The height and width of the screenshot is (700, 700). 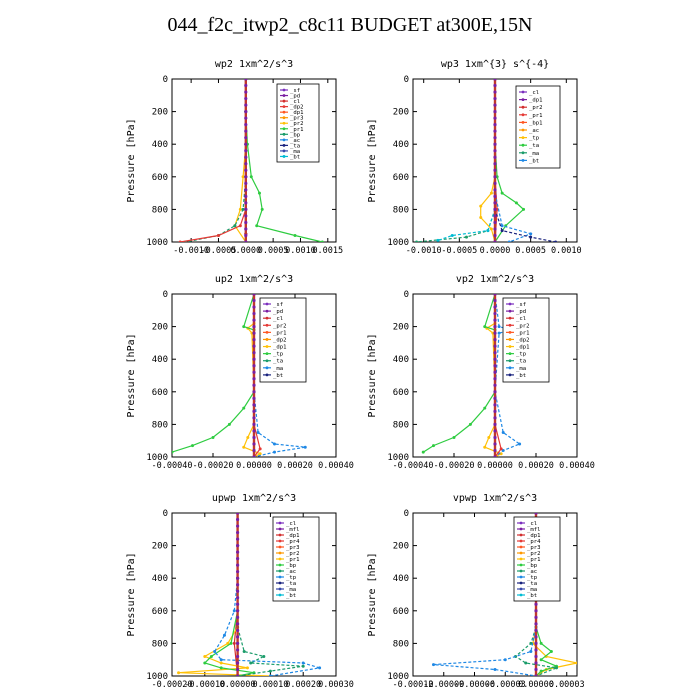 What do you see at coordinates (336, 466) in the screenshot?
I see `x-tick-label: 0.00040` at bounding box center [336, 466].